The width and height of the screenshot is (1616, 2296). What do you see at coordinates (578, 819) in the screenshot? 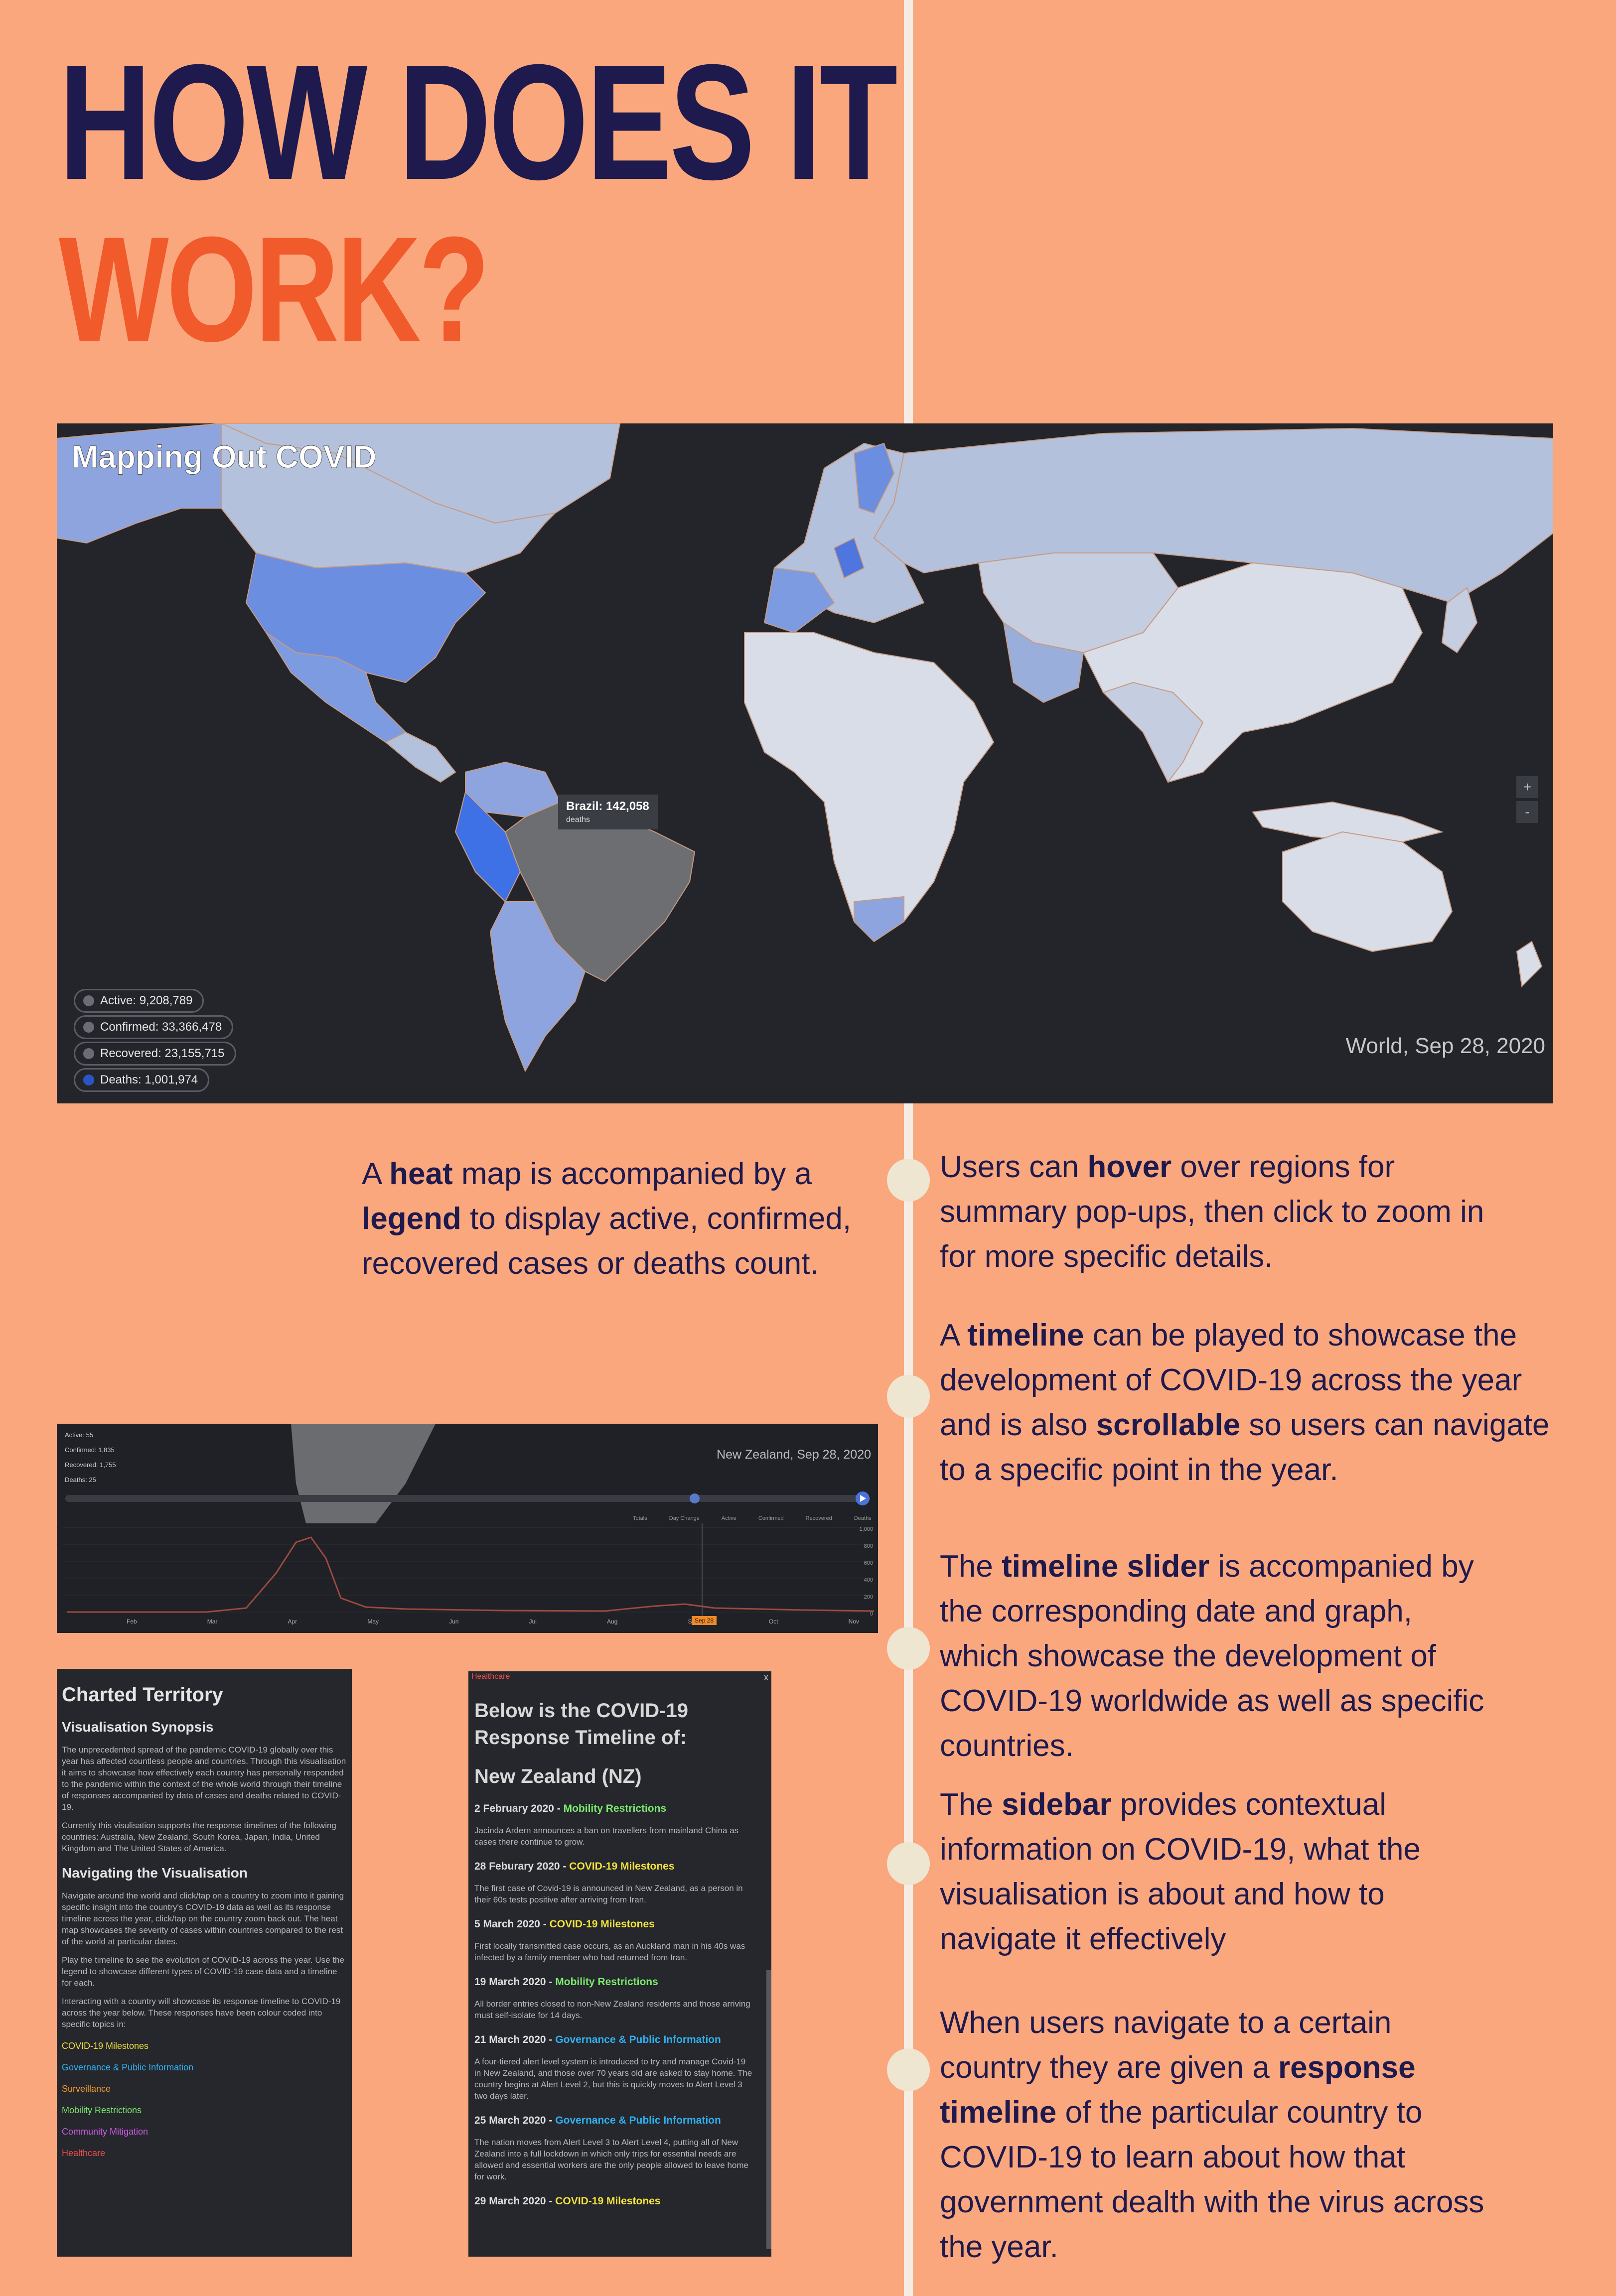
I see `tooltip-metric: deaths` at bounding box center [578, 819].